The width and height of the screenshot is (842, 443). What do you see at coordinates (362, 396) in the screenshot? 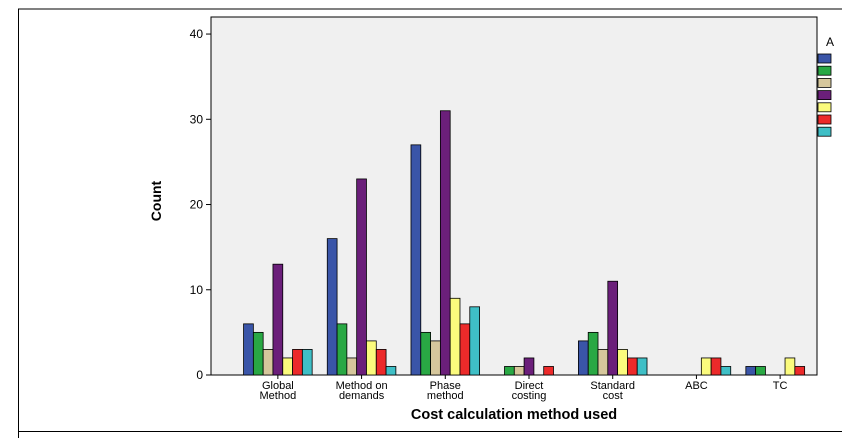
I see `x-tick-label: demands` at bounding box center [362, 396].